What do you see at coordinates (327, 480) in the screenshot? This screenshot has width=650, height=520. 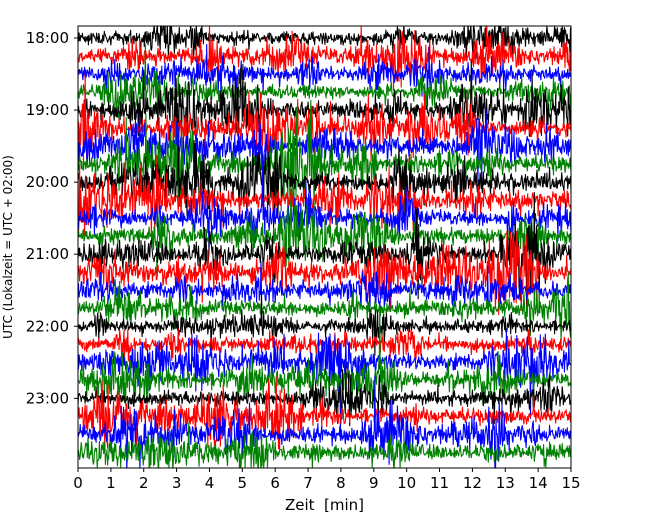 I see `x-axis-ticks: 0 1 2 3 4 5 6 7 8 9 10 11 12 13 14 15` at bounding box center [327, 480].